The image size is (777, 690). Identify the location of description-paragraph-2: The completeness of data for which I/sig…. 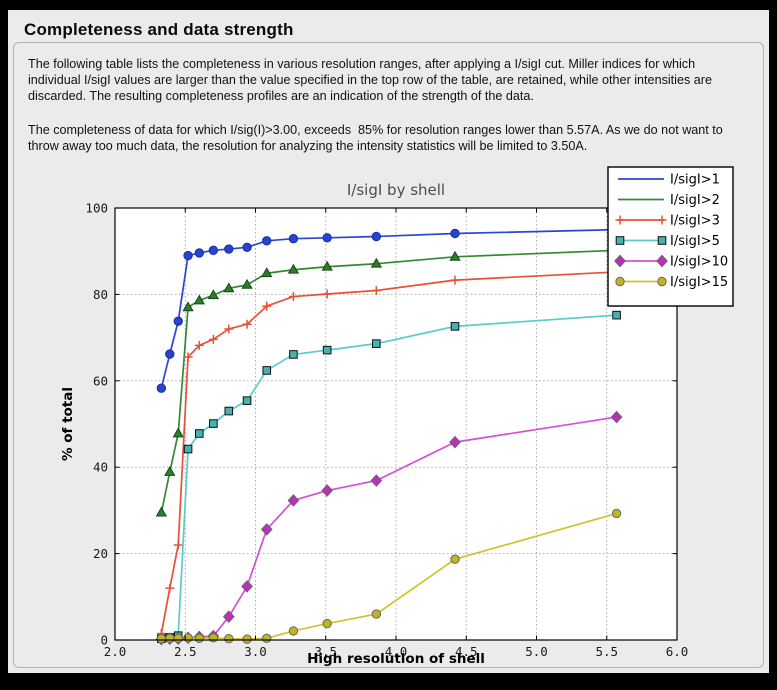
(377, 138).